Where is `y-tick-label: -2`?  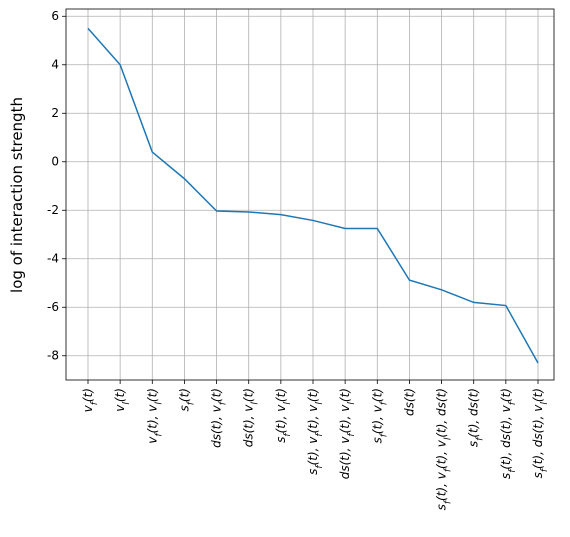 y-tick-label: -2 is located at coordinates (53, 210).